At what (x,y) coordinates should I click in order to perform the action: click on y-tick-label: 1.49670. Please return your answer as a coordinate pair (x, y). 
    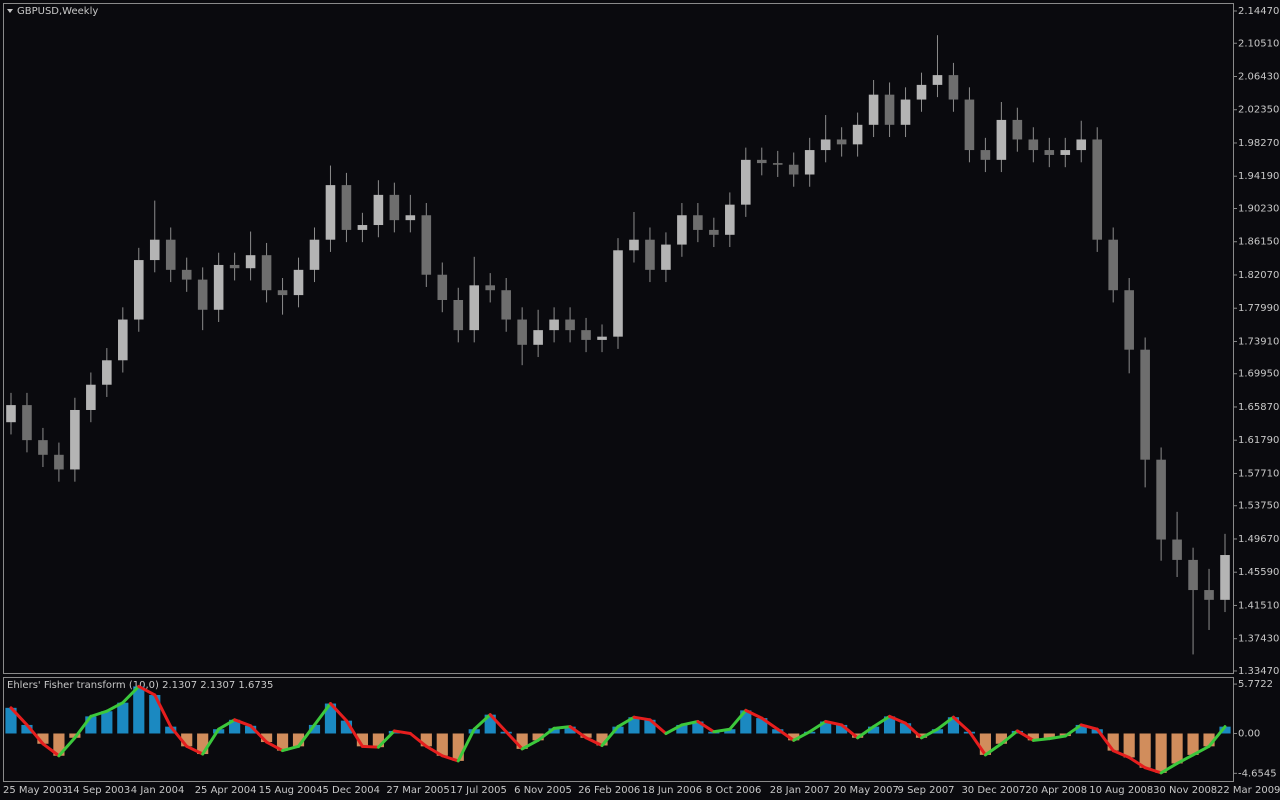
    Looking at the image, I should click on (1258, 539).